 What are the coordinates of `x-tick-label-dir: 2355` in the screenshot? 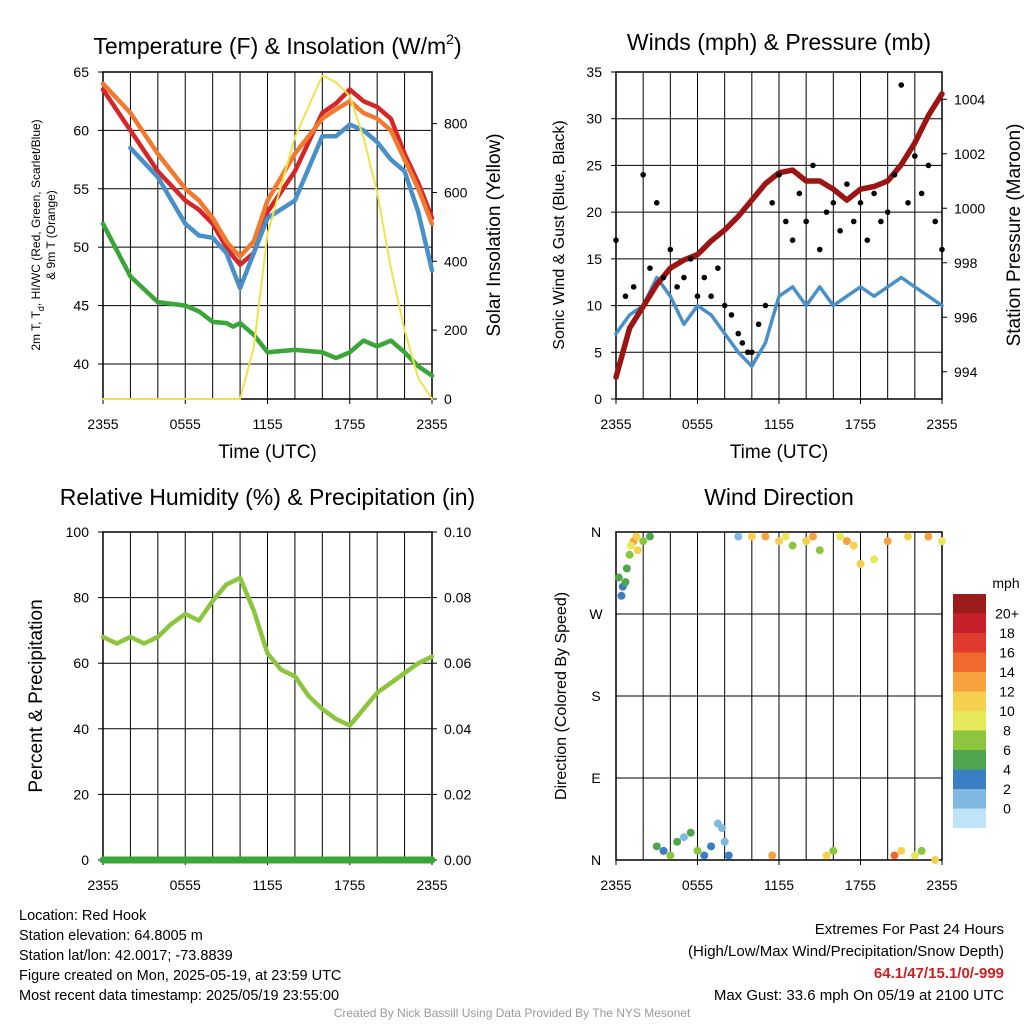 It's located at (941, 885).